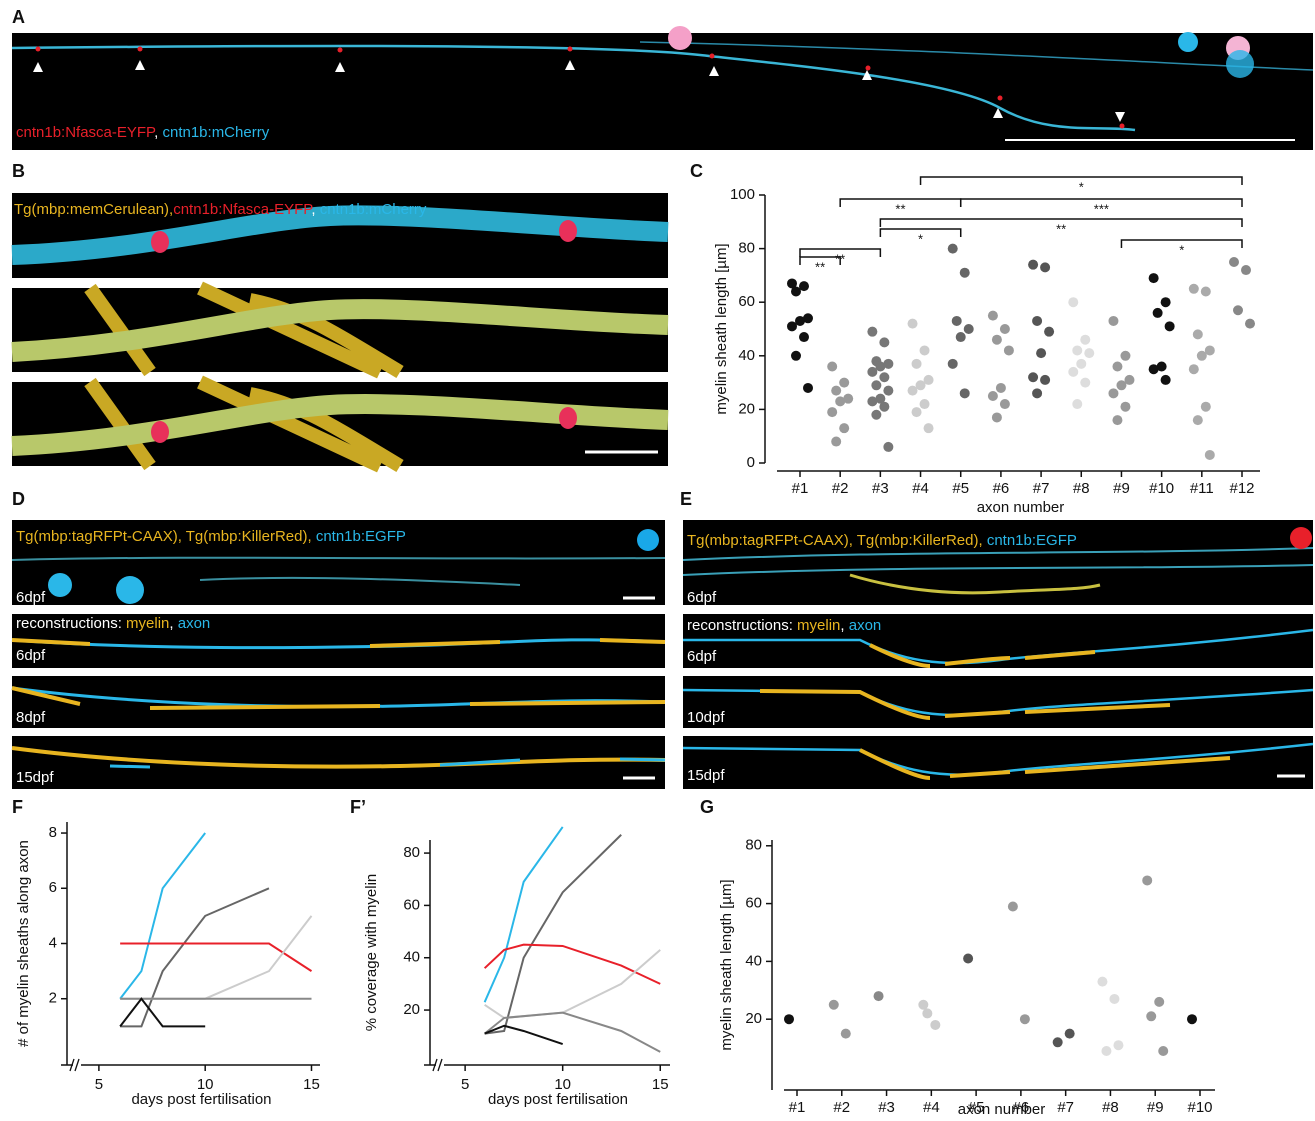 The image size is (1315, 1121). I want to click on image-caption: 15dpf, so click(706, 775).